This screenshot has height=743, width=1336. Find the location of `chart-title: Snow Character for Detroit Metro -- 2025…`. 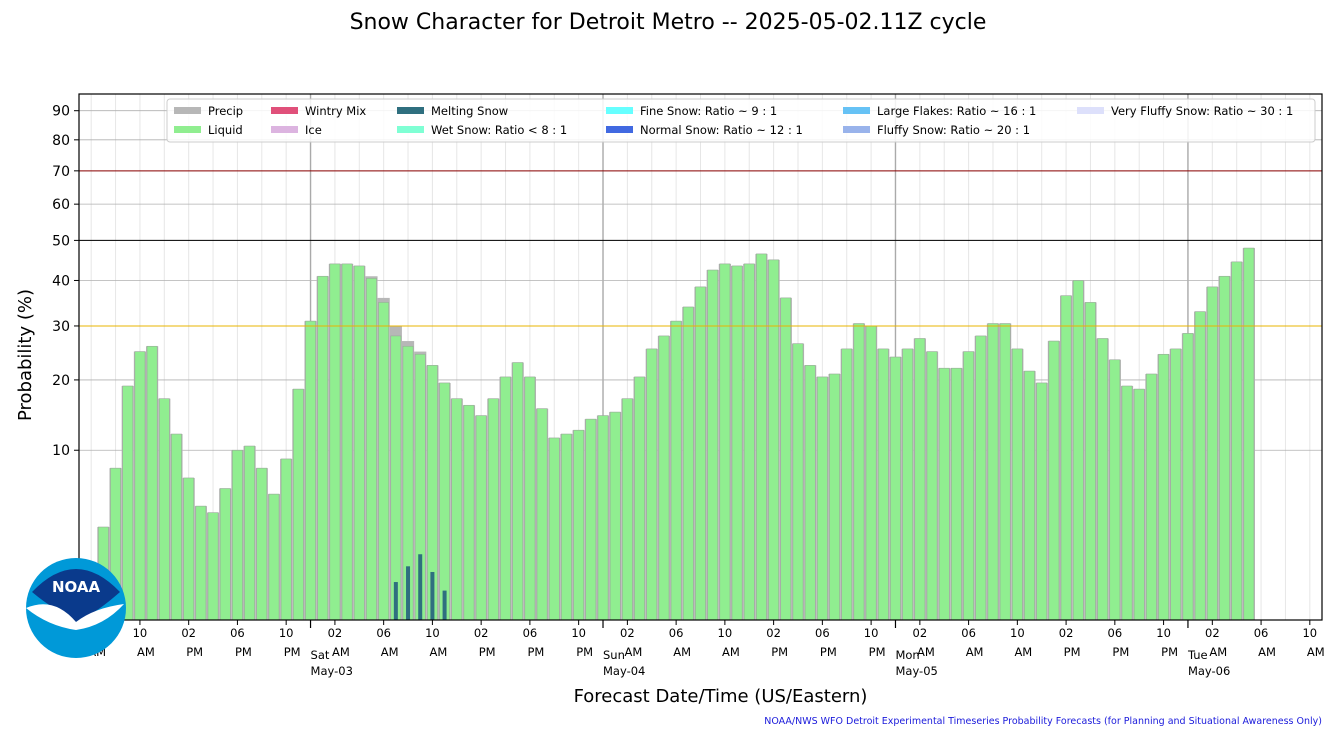

chart-title: Snow Character for Detroit Metro -- 2025… is located at coordinates (668, 22).